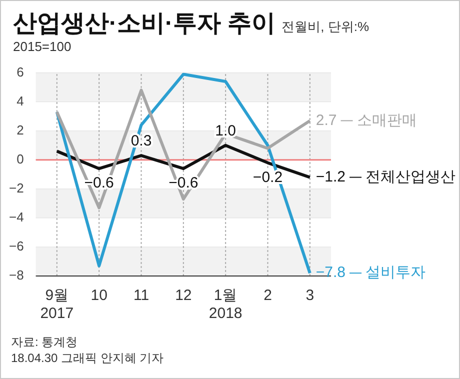  What do you see at coordinates (45, 342) in the screenshot?
I see `text: 자료: 통계청` at bounding box center [45, 342].